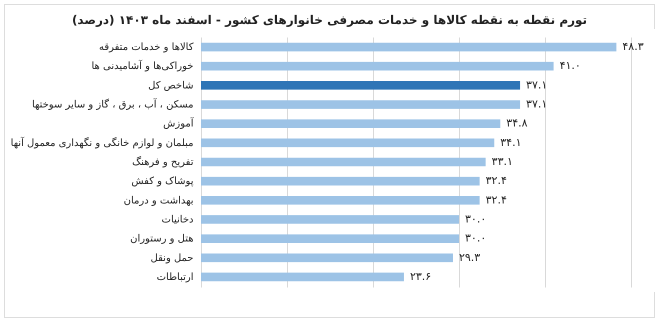 The image size is (661, 324). Describe the element at coordinates (163, 162) in the screenshot. I see `y-tick-label: تفریح و فرهنگ` at that location.